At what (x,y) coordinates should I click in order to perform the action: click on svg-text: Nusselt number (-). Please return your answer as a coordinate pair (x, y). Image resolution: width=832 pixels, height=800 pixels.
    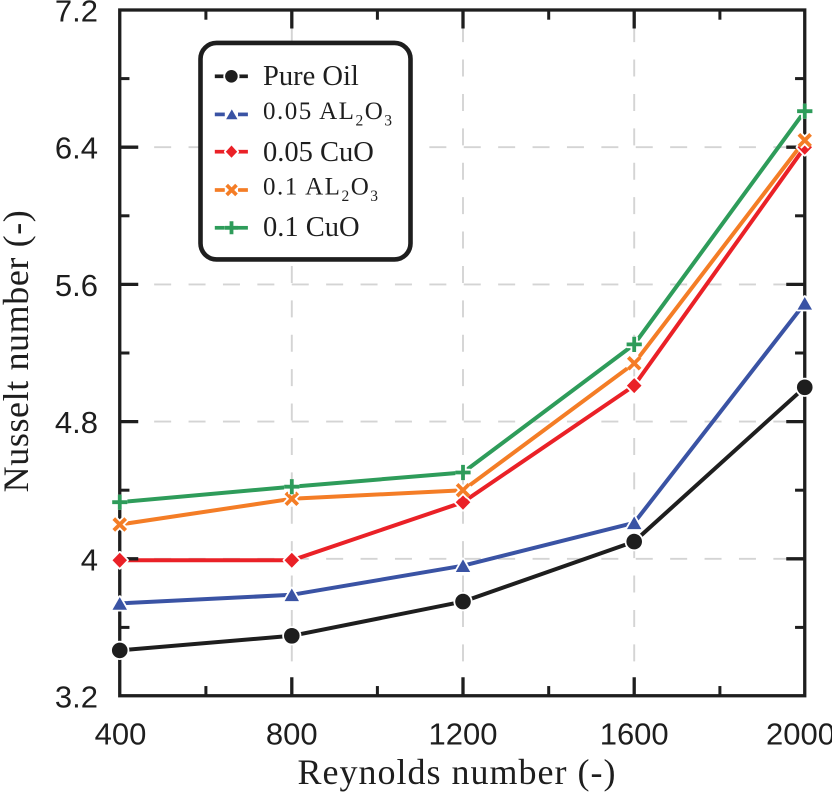
    Looking at the image, I should click on (18, 351).